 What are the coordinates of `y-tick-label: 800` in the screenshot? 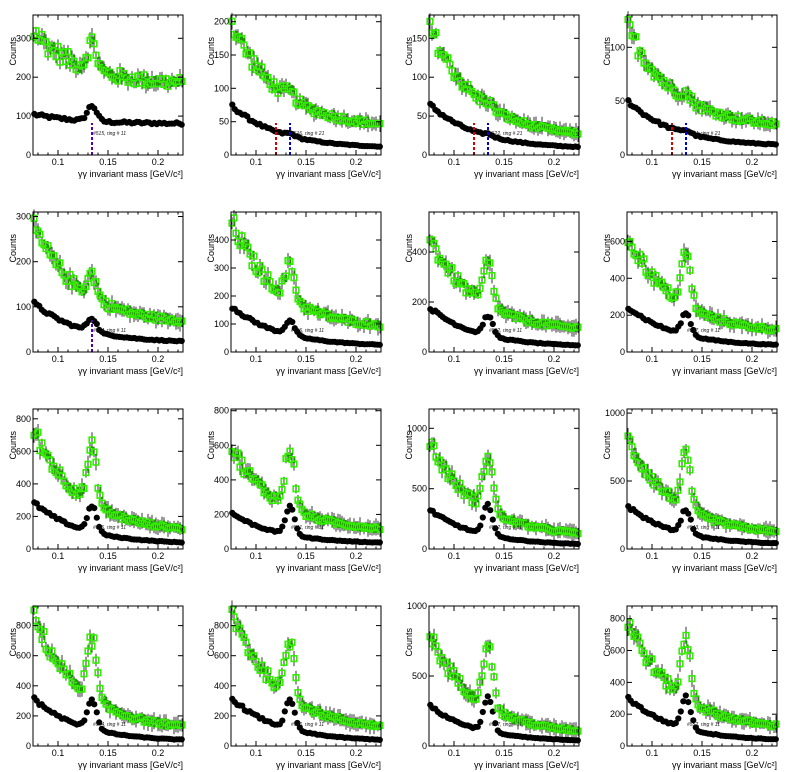 It's located at (221, 411).